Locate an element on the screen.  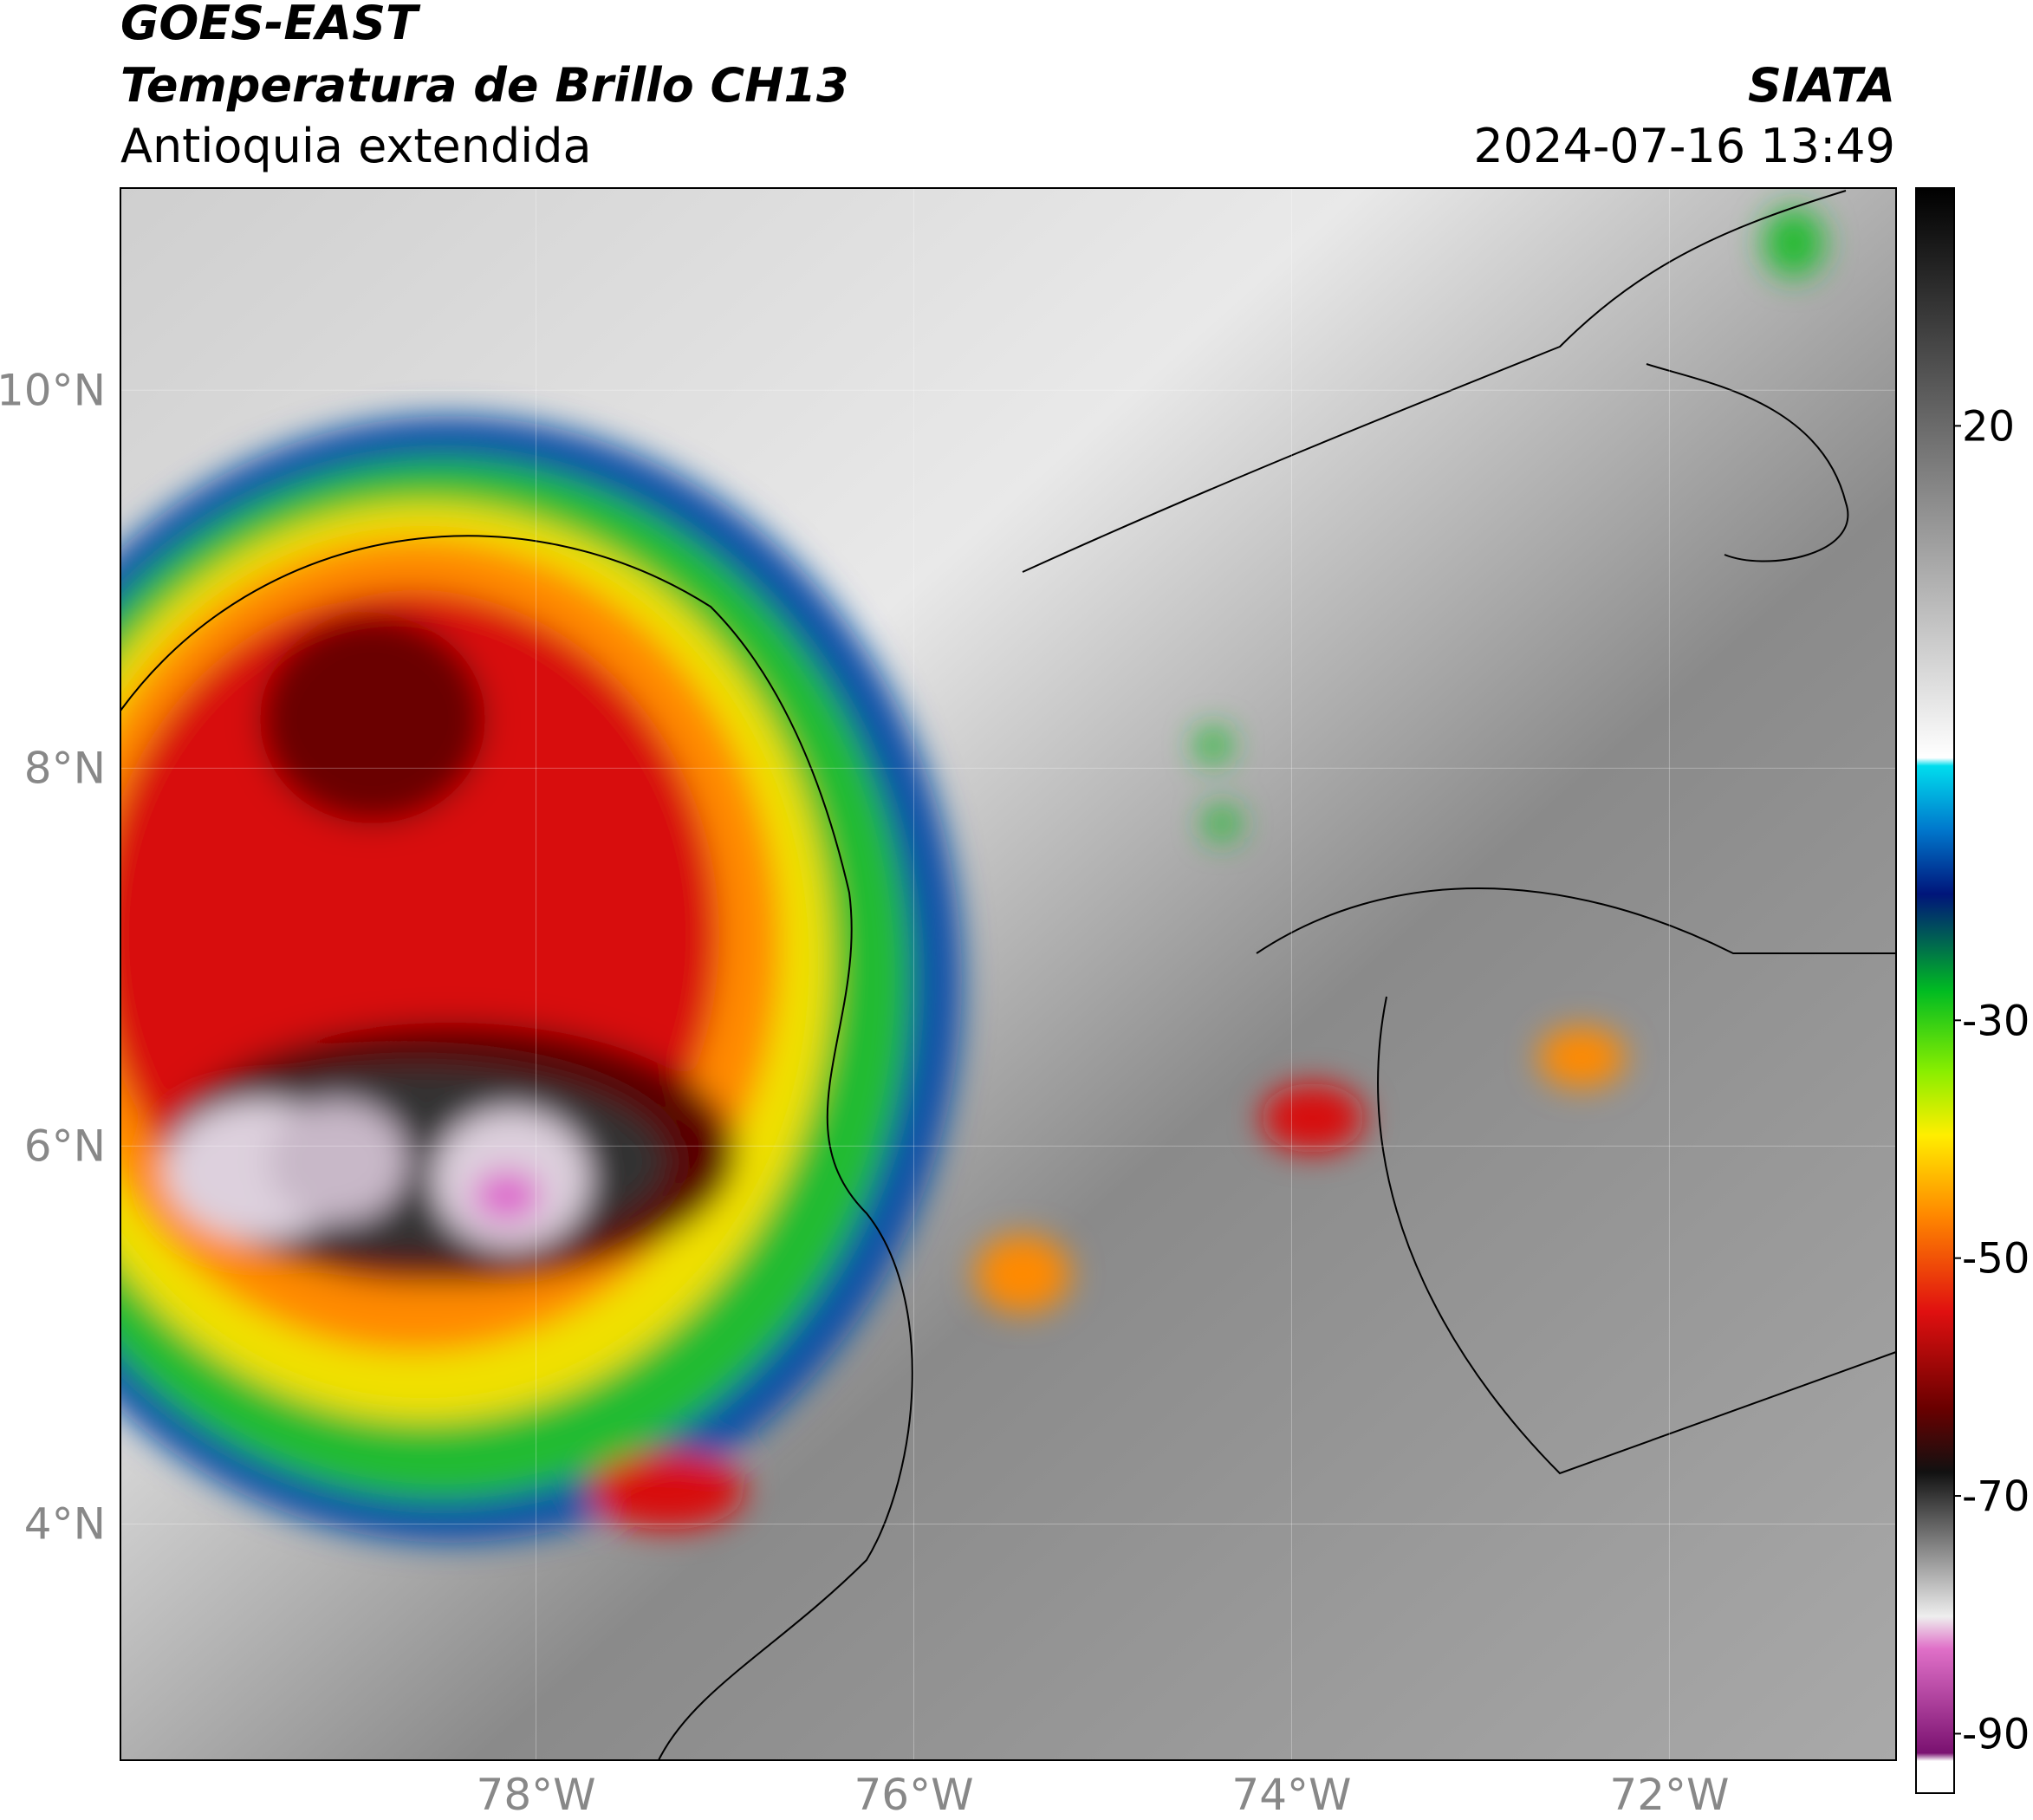
colorbar-tick-label: -50 is located at coordinates (1996, 1259).